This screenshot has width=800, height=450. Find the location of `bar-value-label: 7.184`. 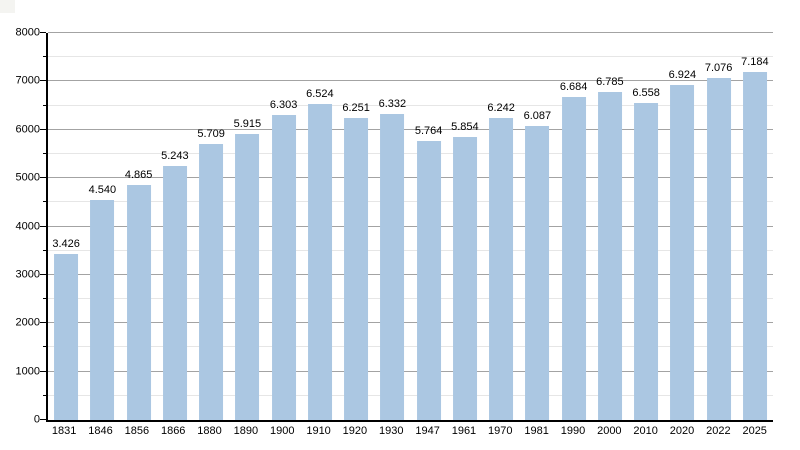

bar-value-label: 7.184 is located at coordinates (755, 62).